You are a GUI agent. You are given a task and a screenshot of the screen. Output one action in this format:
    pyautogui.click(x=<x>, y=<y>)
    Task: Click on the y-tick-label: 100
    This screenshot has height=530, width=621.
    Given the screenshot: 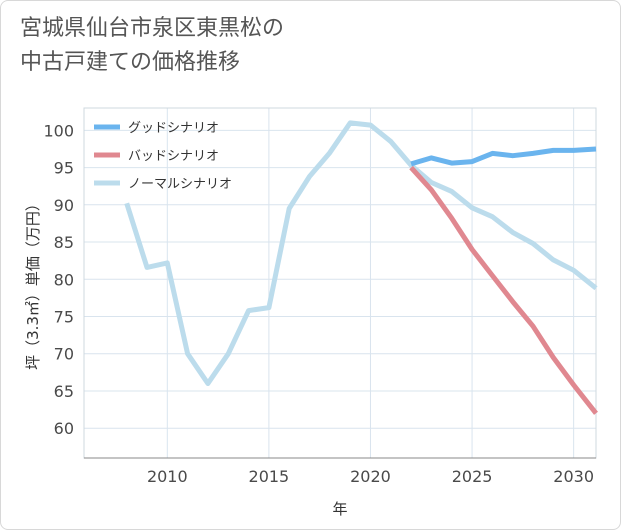 What is the action you would take?
    pyautogui.click(x=58, y=130)
    